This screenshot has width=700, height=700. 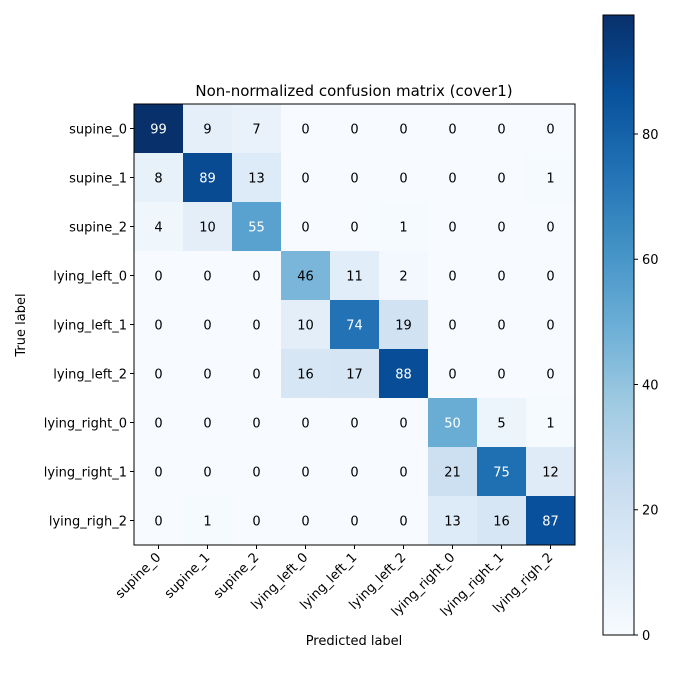 What do you see at coordinates (85, 424) in the screenshot?
I see `y-tick-label: lying_right_0` at bounding box center [85, 424].